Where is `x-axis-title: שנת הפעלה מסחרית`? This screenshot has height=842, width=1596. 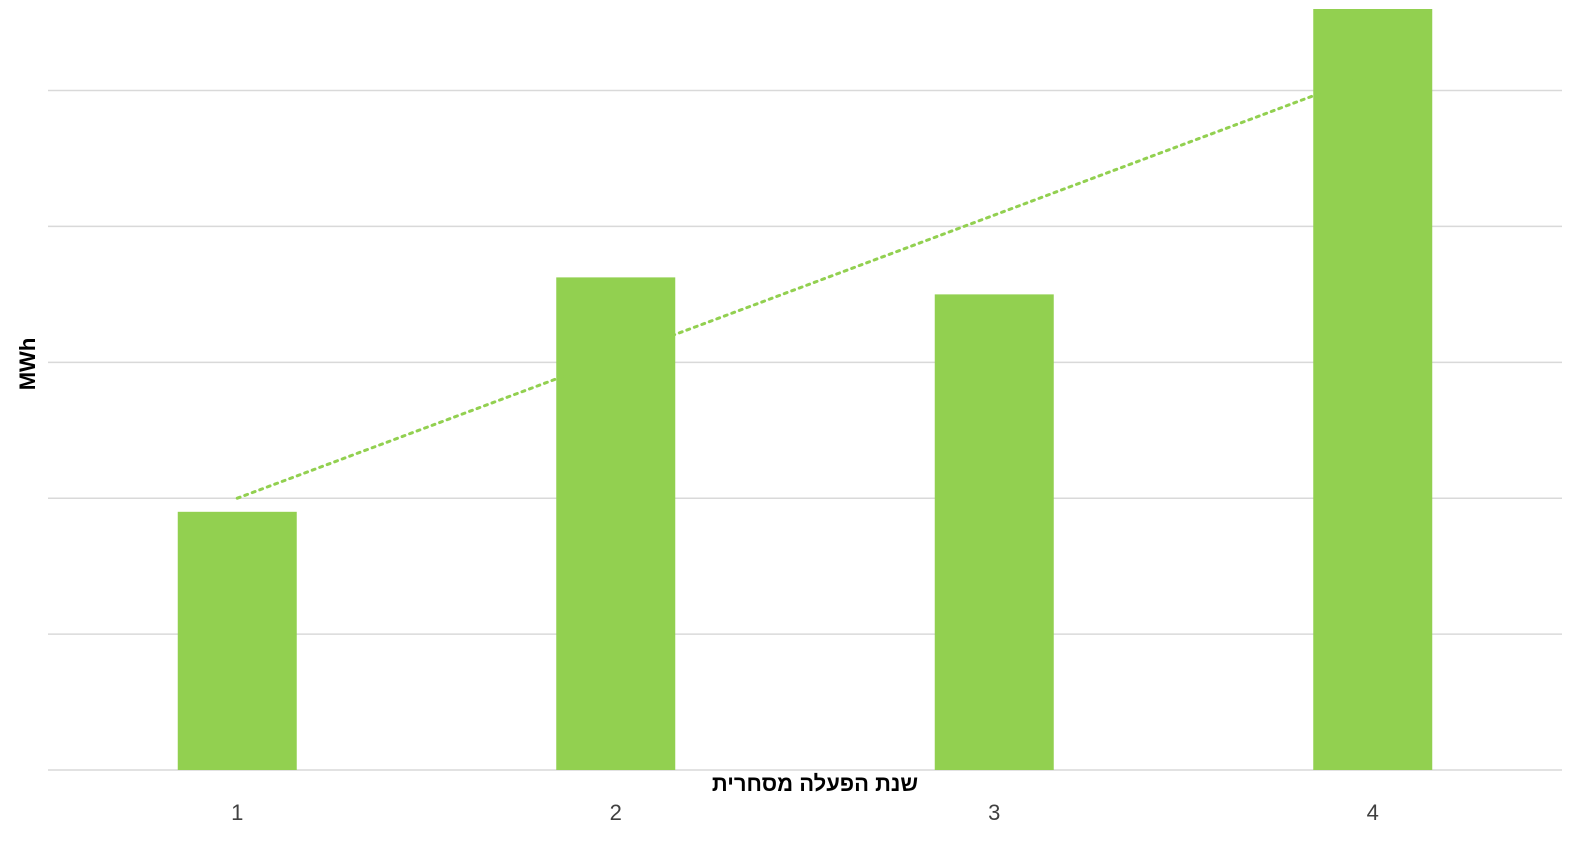
x-axis-title: שנת הפעלה מסחרית is located at coordinates (815, 783).